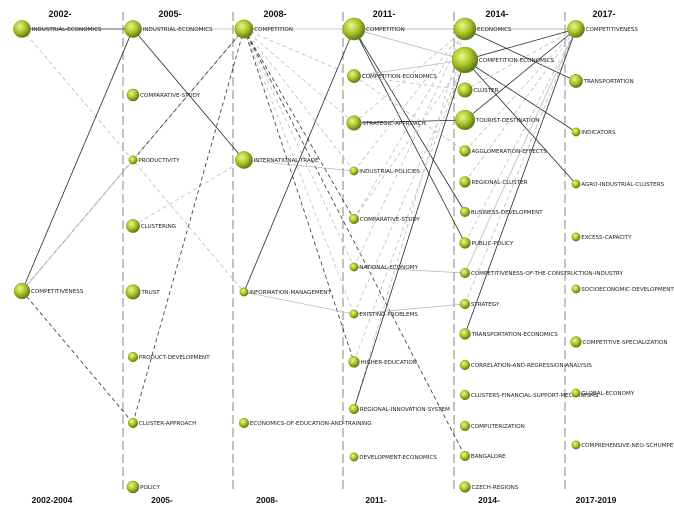 This screenshot has height=517, width=674. What do you see at coordinates (399, 409) in the screenshot?
I see `theme-node-regional-innovation-system: REGIONAL-INNOVATION-SYSTEM` at bounding box center [399, 409].